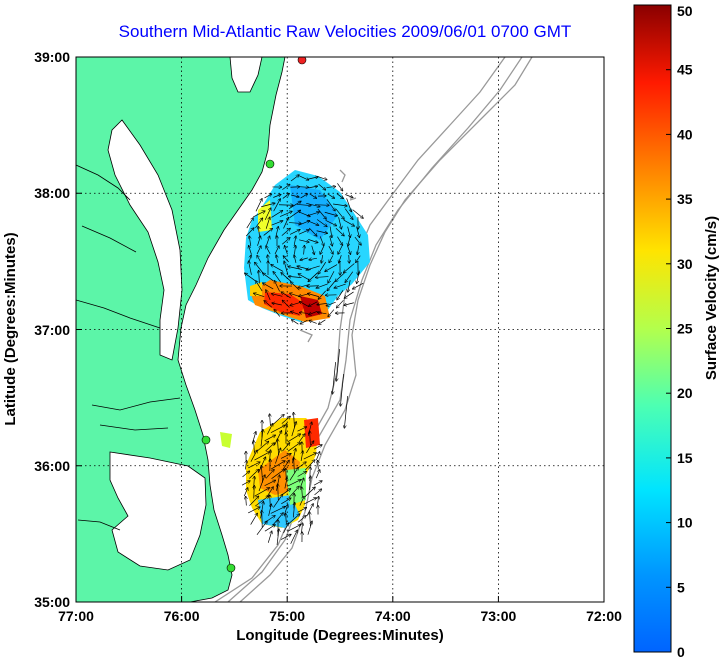  What do you see at coordinates (652, 328) in the screenshot?
I see `colorbar` at bounding box center [652, 328].